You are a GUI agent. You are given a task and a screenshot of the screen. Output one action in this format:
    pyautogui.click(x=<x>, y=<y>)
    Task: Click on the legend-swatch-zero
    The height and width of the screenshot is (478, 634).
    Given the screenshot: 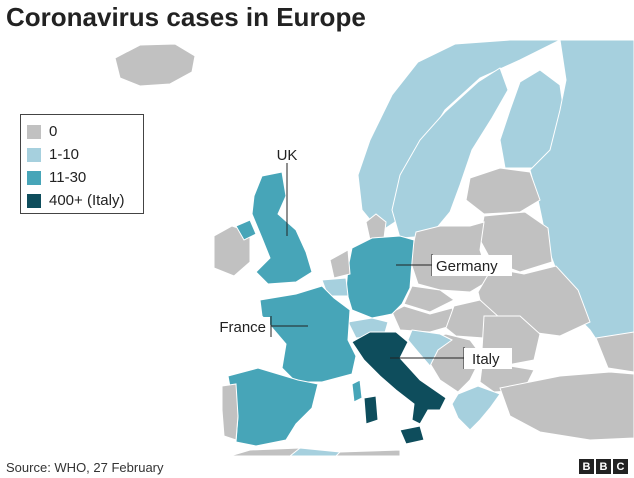 What is the action you would take?
    pyautogui.click(x=34, y=131)
    